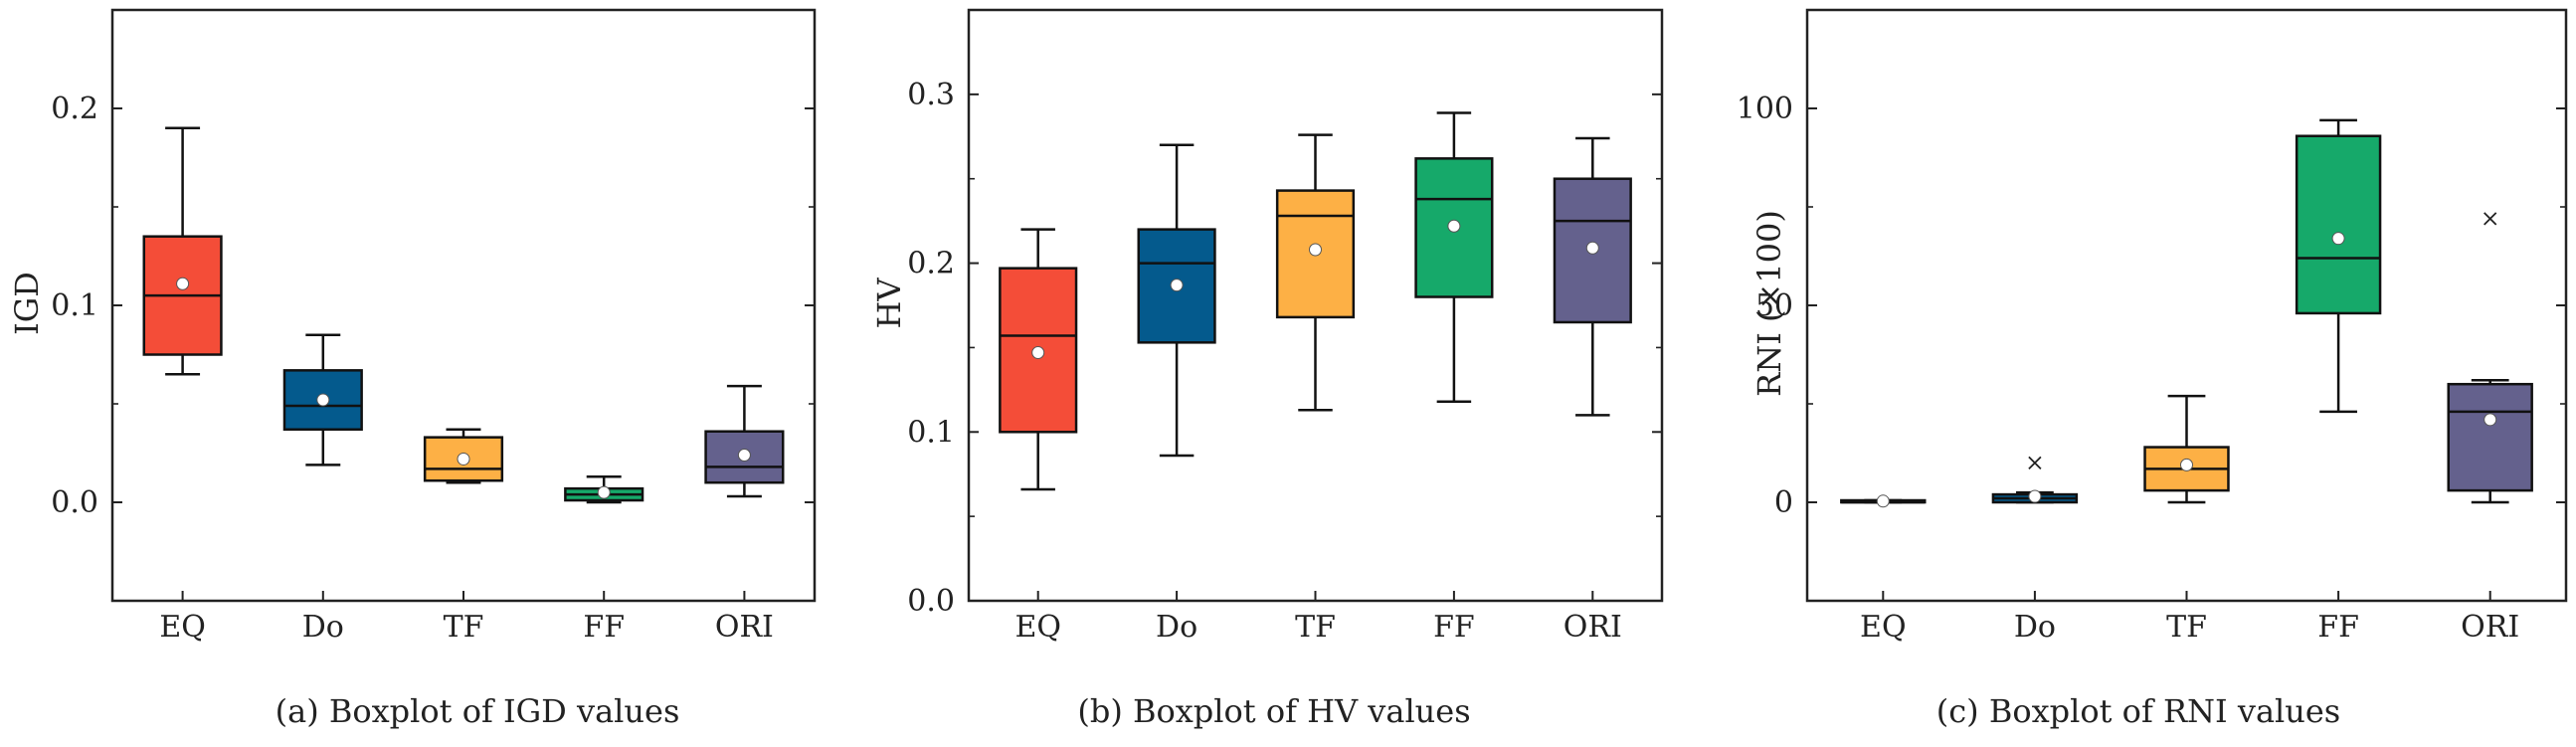  Describe the element at coordinates (2138, 711) in the screenshot. I see `caption: (c) Boxplot of RNI values` at that location.